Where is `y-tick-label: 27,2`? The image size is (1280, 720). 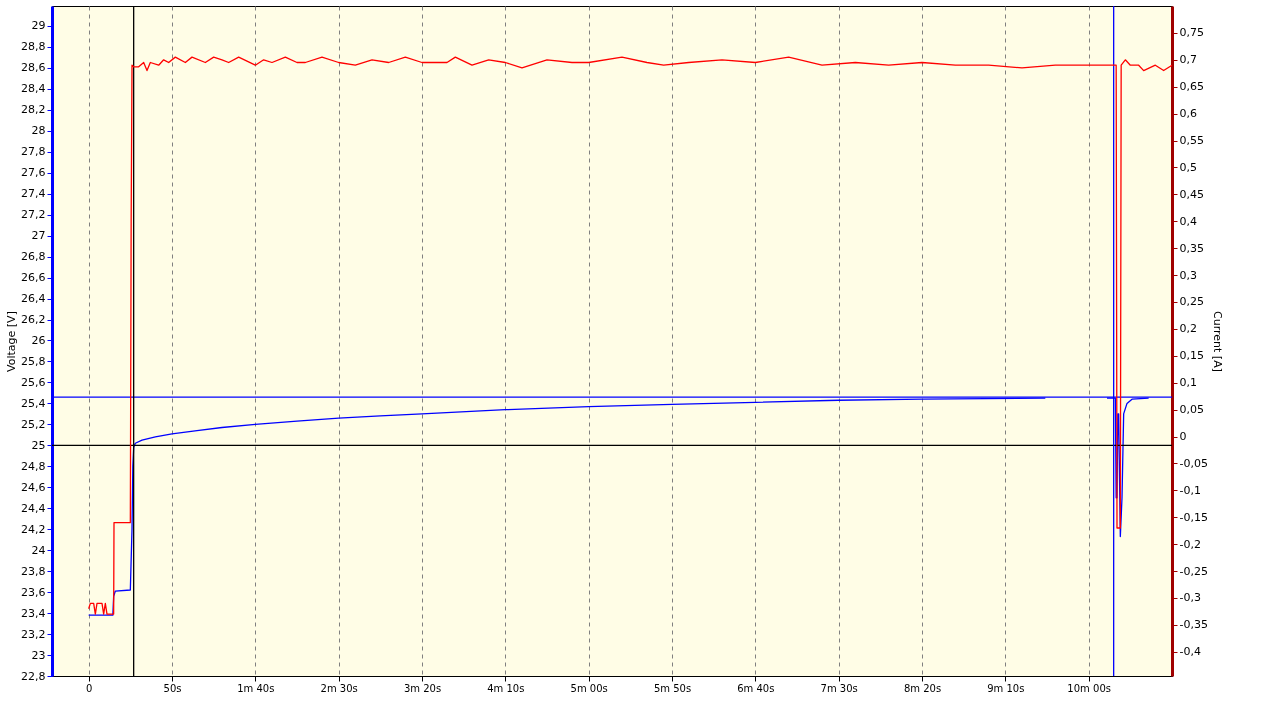
y-tick-label: 27,2 is located at coordinates (33, 215).